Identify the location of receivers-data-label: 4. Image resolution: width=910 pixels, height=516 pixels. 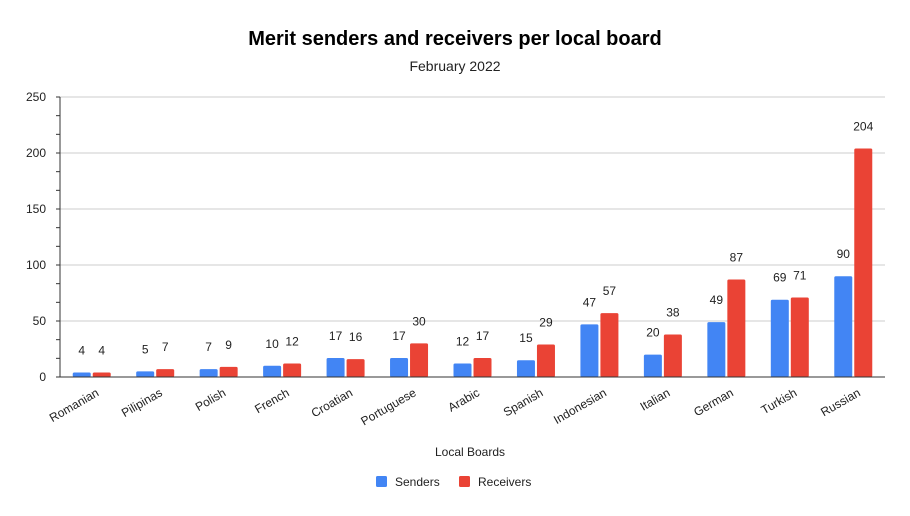
(101, 351).